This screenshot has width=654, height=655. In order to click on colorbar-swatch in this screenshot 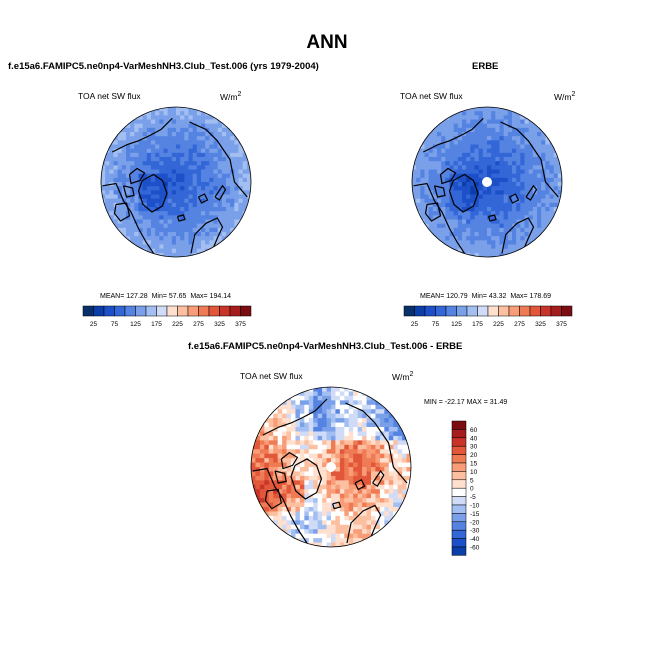, I will do `click(462, 311)`.